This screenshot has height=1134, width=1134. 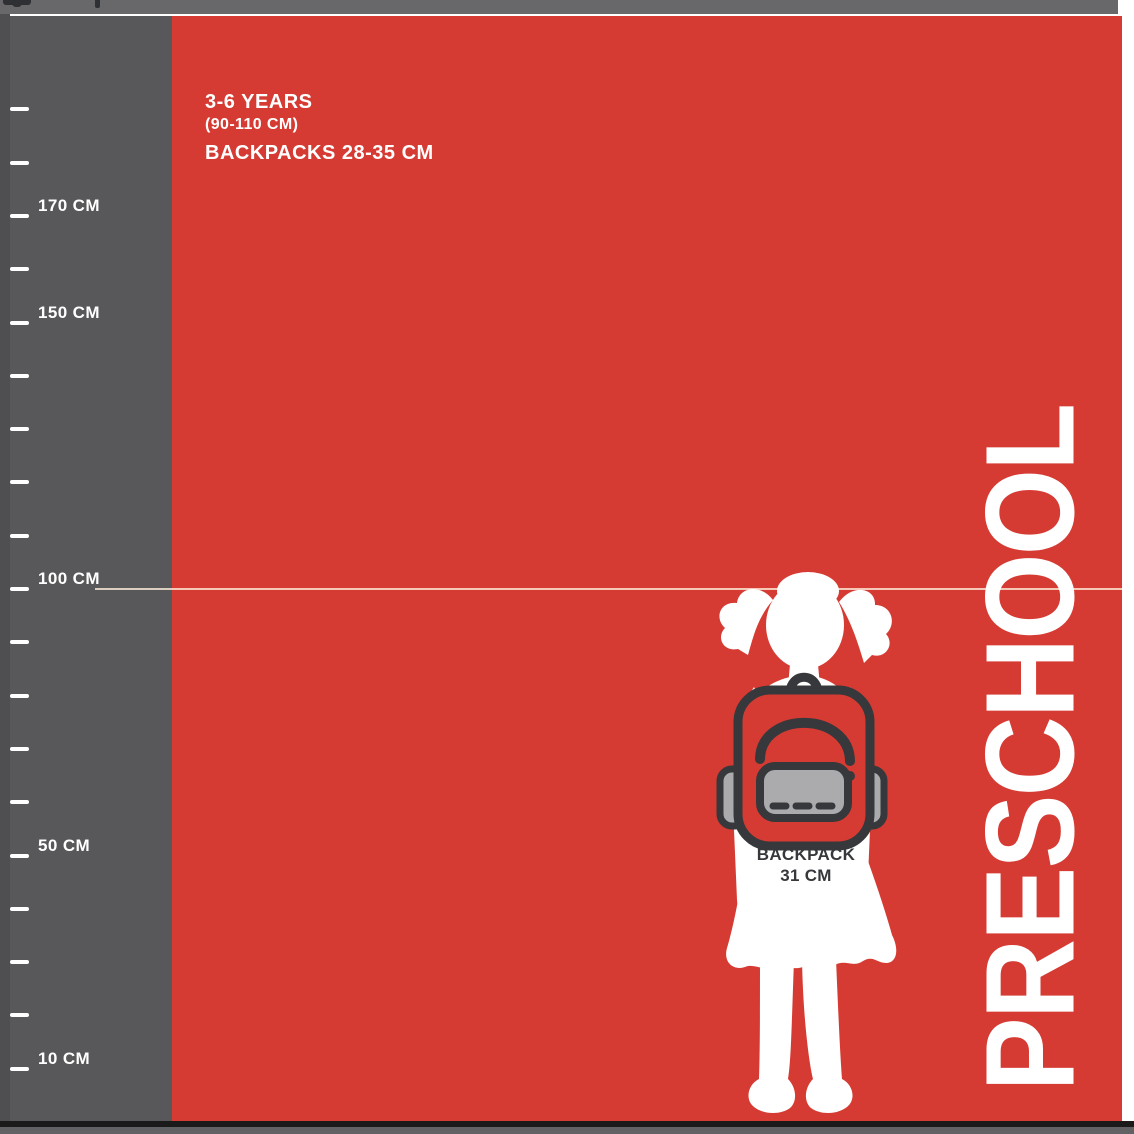 What do you see at coordinates (5, 570) in the screenshot?
I see `window-left-frame` at bounding box center [5, 570].